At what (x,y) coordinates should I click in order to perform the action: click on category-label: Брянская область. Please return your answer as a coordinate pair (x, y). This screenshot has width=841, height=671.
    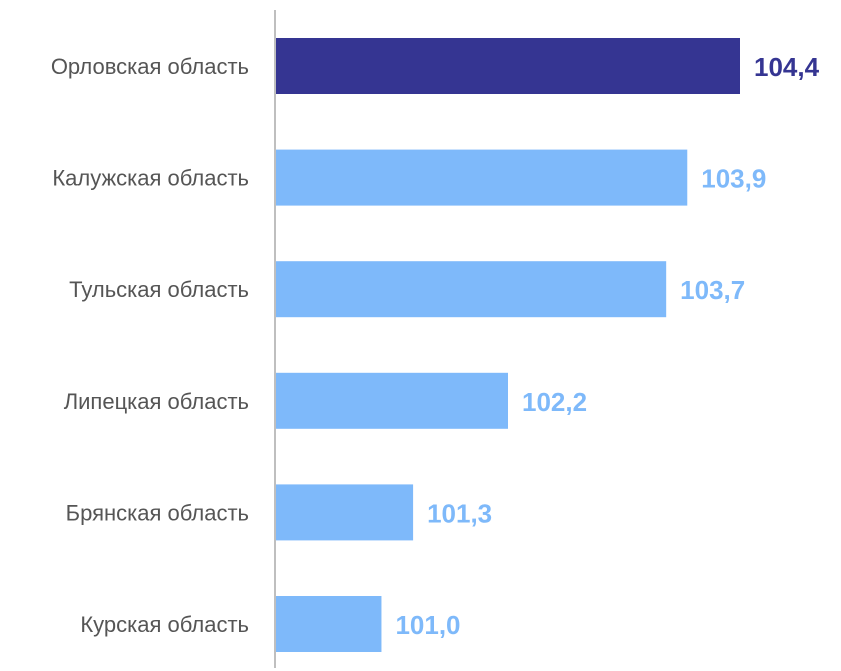
    Looking at the image, I should click on (157, 512).